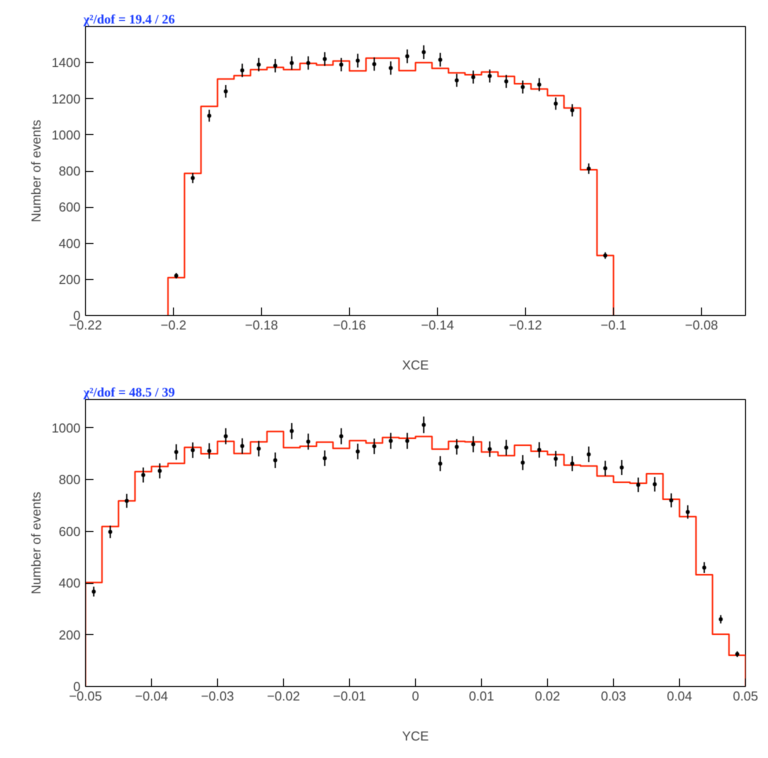 The height and width of the screenshot is (758, 768). What do you see at coordinates (701, 325) in the screenshot?
I see `x-tick-label: −0.08` at bounding box center [701, 325].